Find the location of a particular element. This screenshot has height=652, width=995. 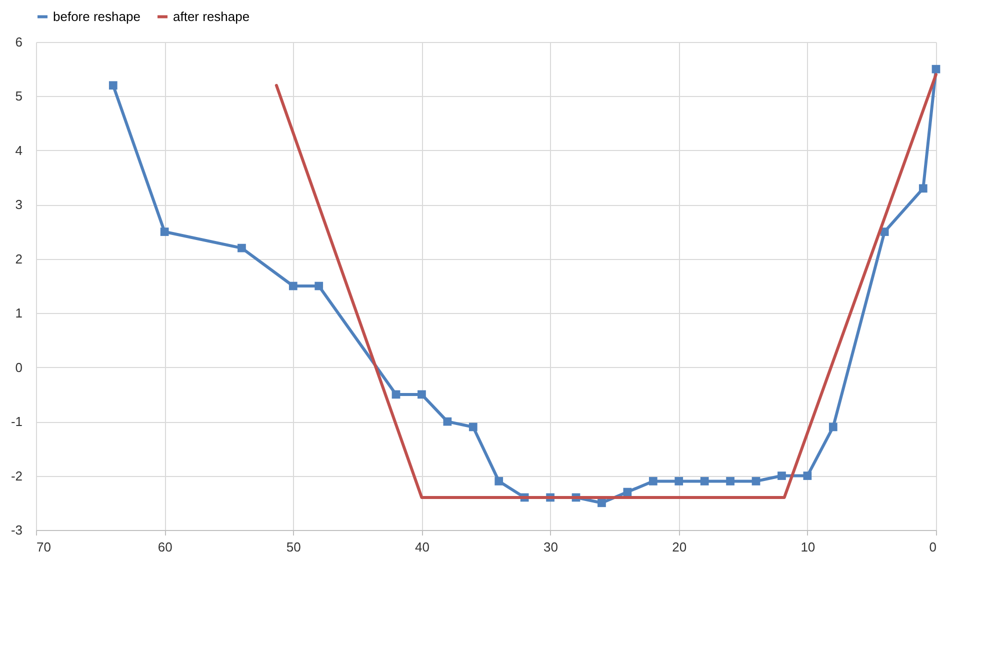

y-tick-label: -2 is located at coordinates (16, 476).